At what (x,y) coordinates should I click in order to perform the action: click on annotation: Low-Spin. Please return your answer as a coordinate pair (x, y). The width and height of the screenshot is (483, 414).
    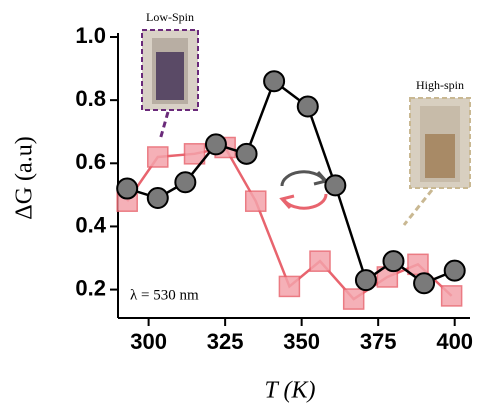
    Looking at the image, I should click on (170, 17).